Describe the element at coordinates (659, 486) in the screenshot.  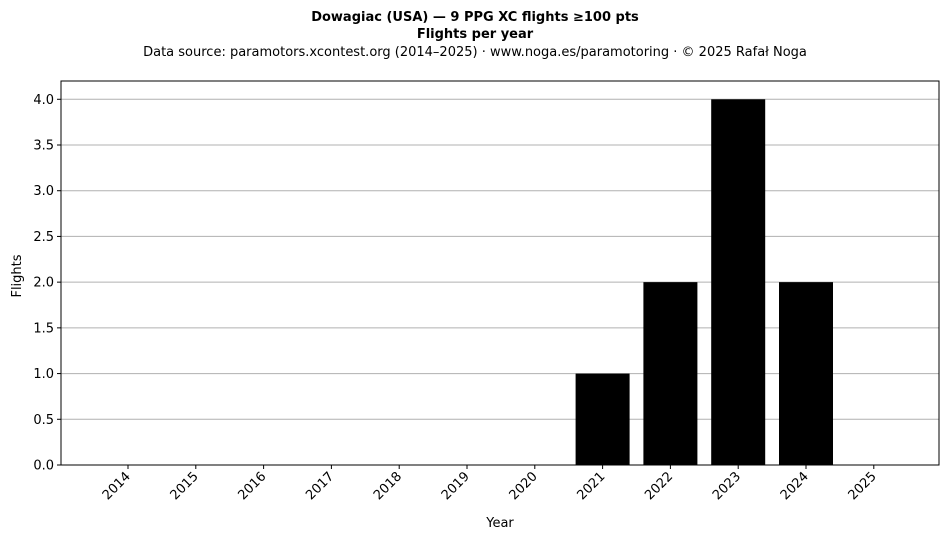
I see `x-tick-label: 2022` at that location.